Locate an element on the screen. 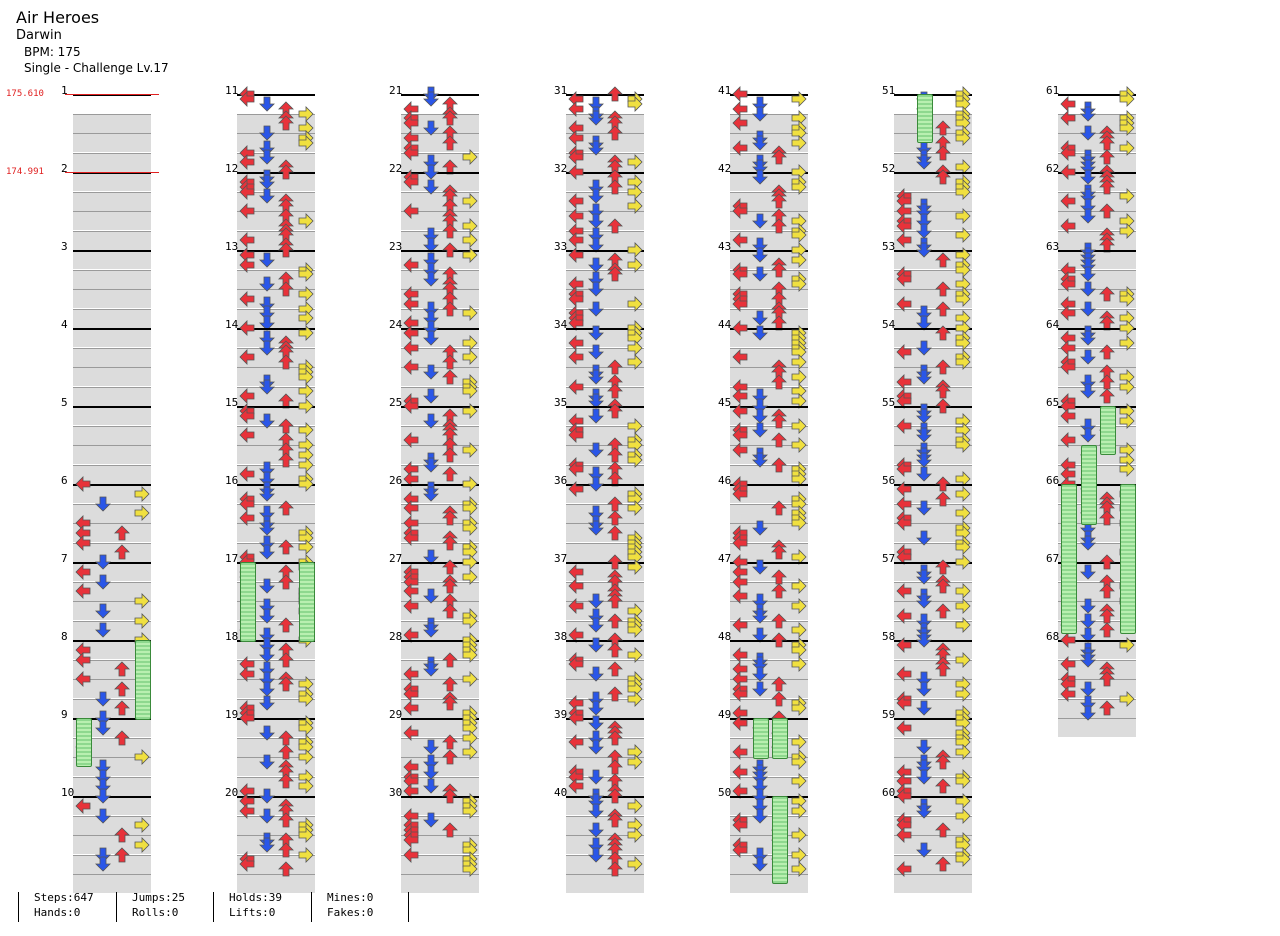 The height and width of the screenshot is (936, 1280). measure-number: 9 is located at coordinates (64, 714).